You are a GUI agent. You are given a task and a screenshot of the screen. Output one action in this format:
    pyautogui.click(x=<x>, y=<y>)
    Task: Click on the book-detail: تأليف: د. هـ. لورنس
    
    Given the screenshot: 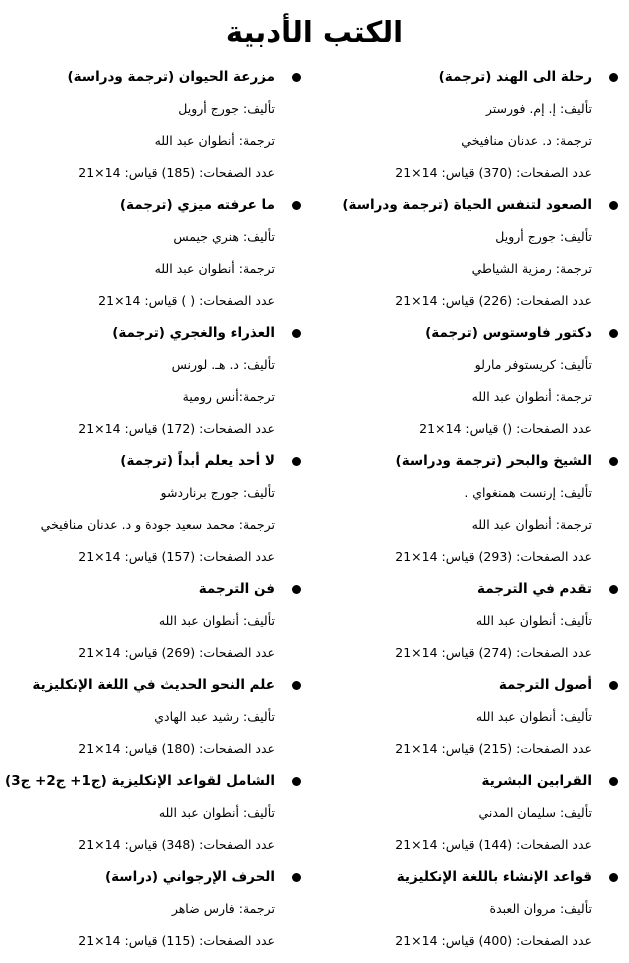 What is the action you would take?
    pyautogui.click(x=139, y=365)
    